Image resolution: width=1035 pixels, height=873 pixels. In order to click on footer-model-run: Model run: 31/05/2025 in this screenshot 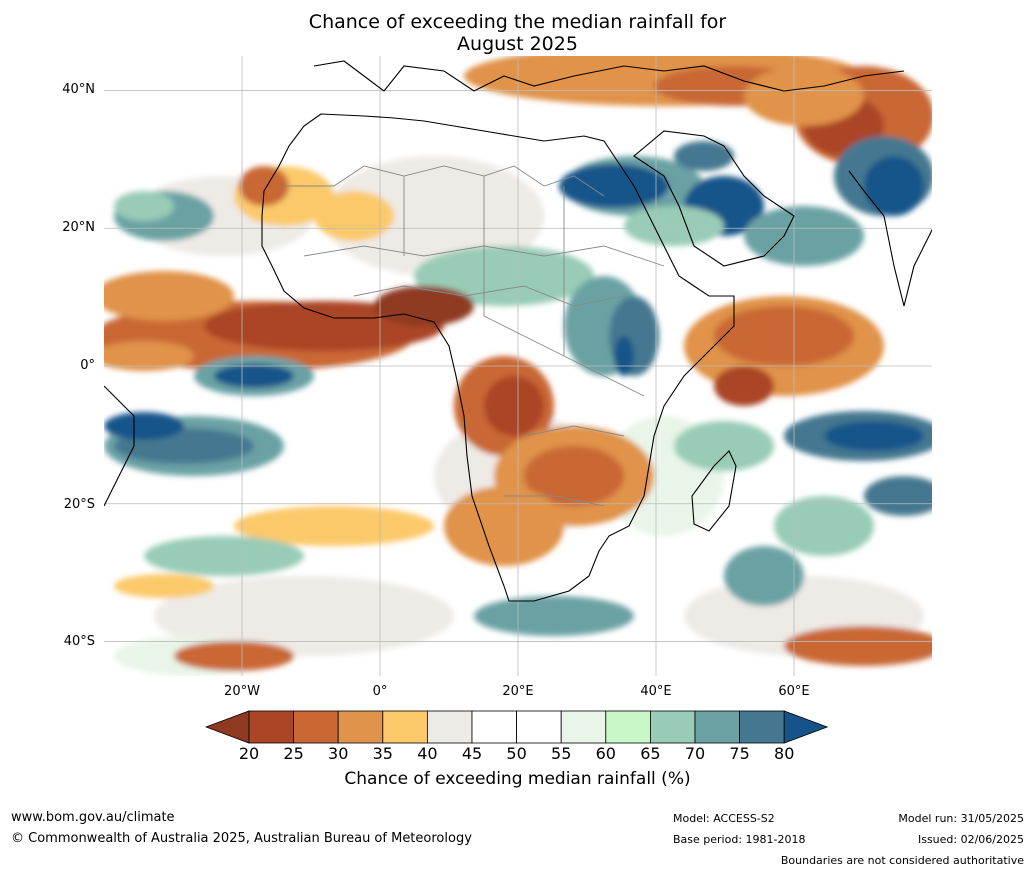, I will do `click(961, 818)`.